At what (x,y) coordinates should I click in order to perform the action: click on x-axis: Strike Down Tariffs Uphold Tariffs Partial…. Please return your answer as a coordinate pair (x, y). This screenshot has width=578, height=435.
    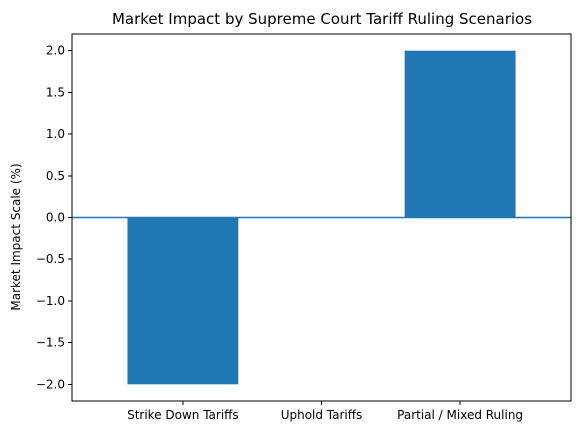
    Looking at the image, I should click on (325, 411).